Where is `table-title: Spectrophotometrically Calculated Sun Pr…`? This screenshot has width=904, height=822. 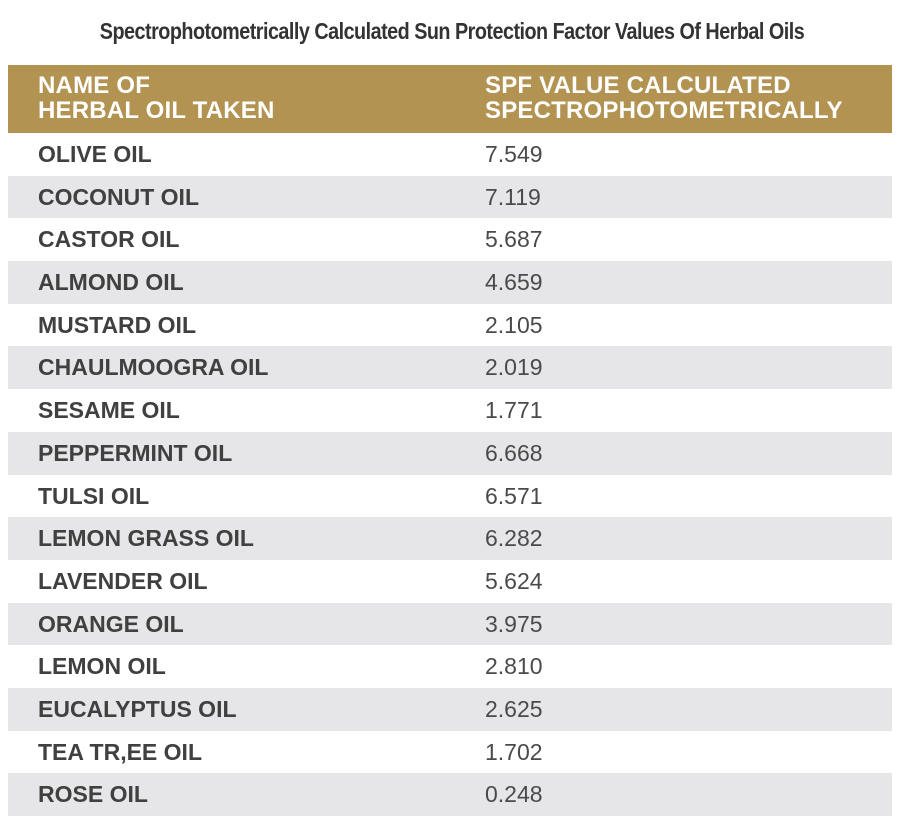 table-title: Spectrophotometrically Calculated Sun Pr… is located at coordinates (452, 31).